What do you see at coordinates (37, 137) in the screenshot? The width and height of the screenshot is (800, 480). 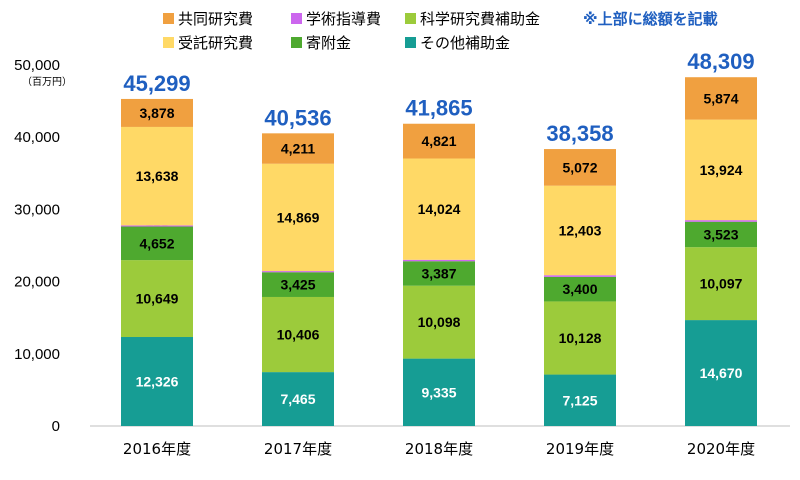 I see `y-tick-label: 40,000` at bounding box center [37, 137].